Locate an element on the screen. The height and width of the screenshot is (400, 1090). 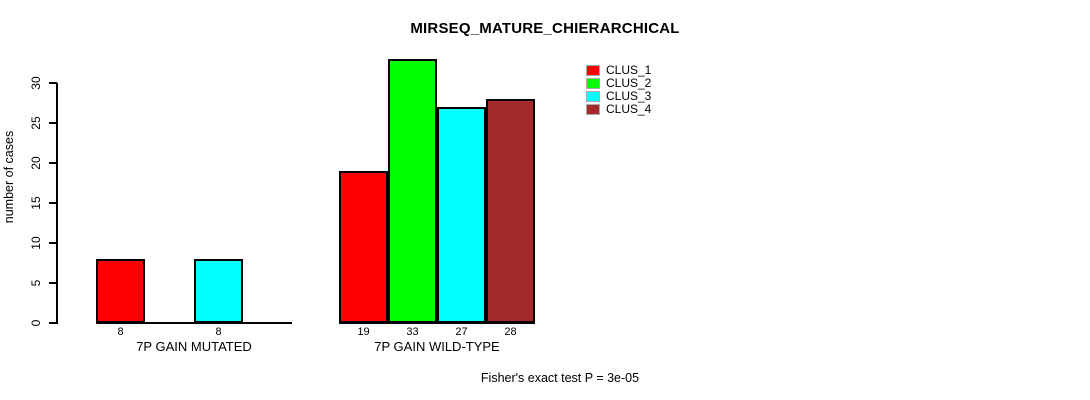
legend-label: CLUS_1 is located at coordinates (629, 70).